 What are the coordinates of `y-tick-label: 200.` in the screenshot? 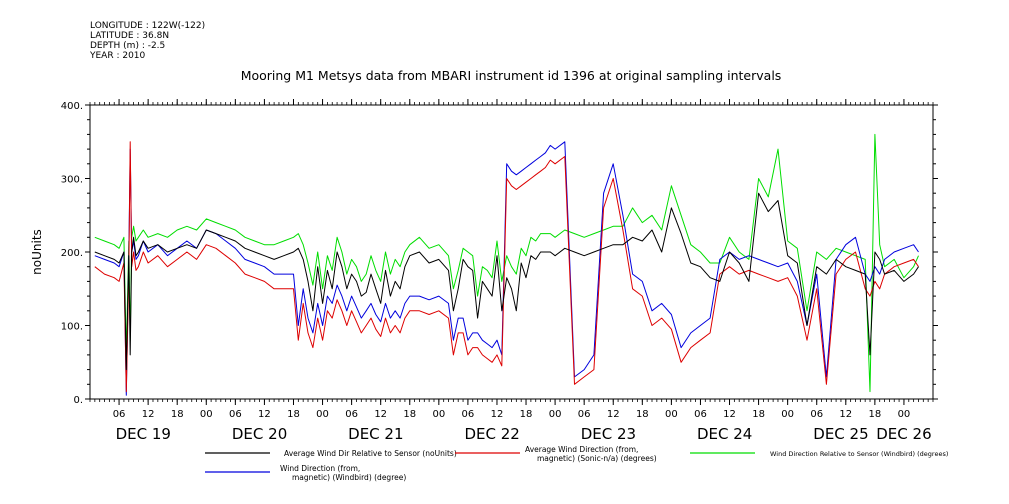 It's located at (72, 253).